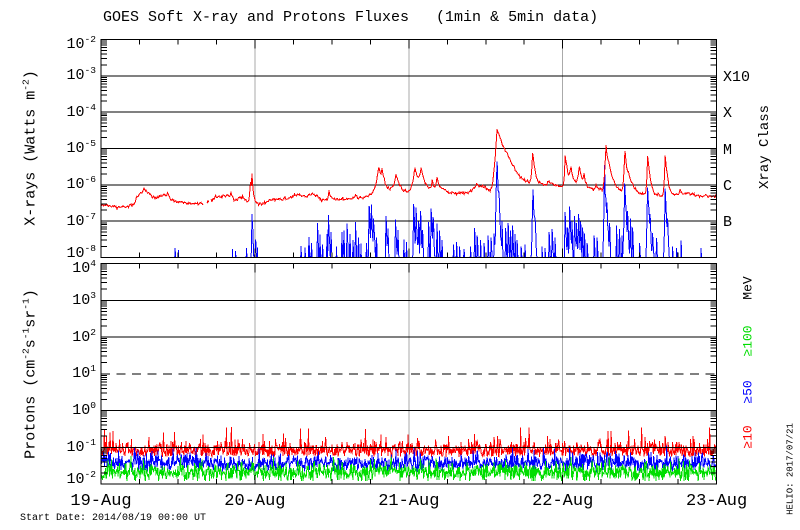 This screenshot has height=530, width=800. Describe the element at coordinates (81, 252) in the screenshot. I see `y-tick-label-xray-1e-8: 10⁻⁸` at that location.